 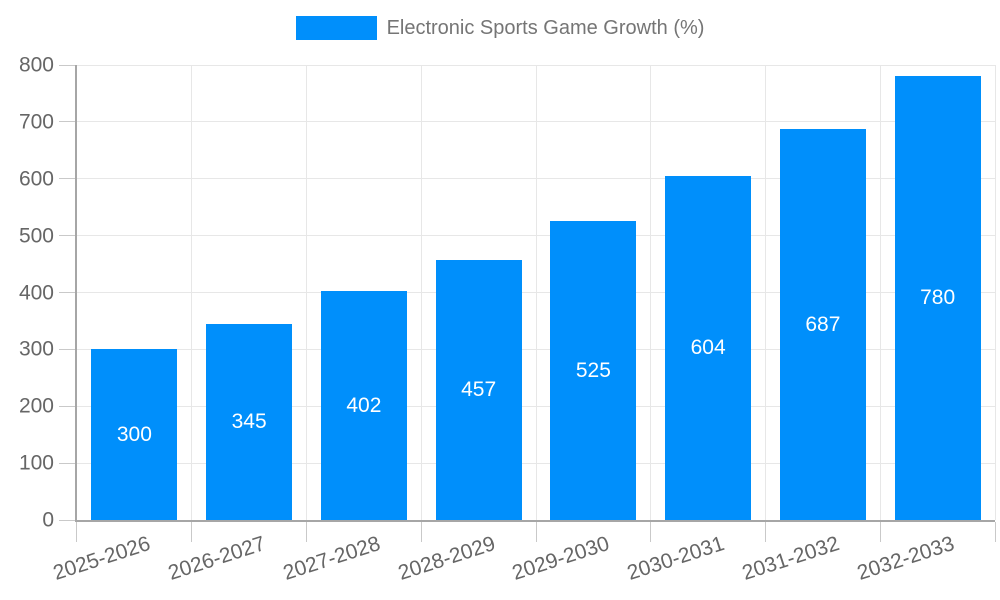 I want to click on bar-value-label: 345, so click(x=249, y=421).